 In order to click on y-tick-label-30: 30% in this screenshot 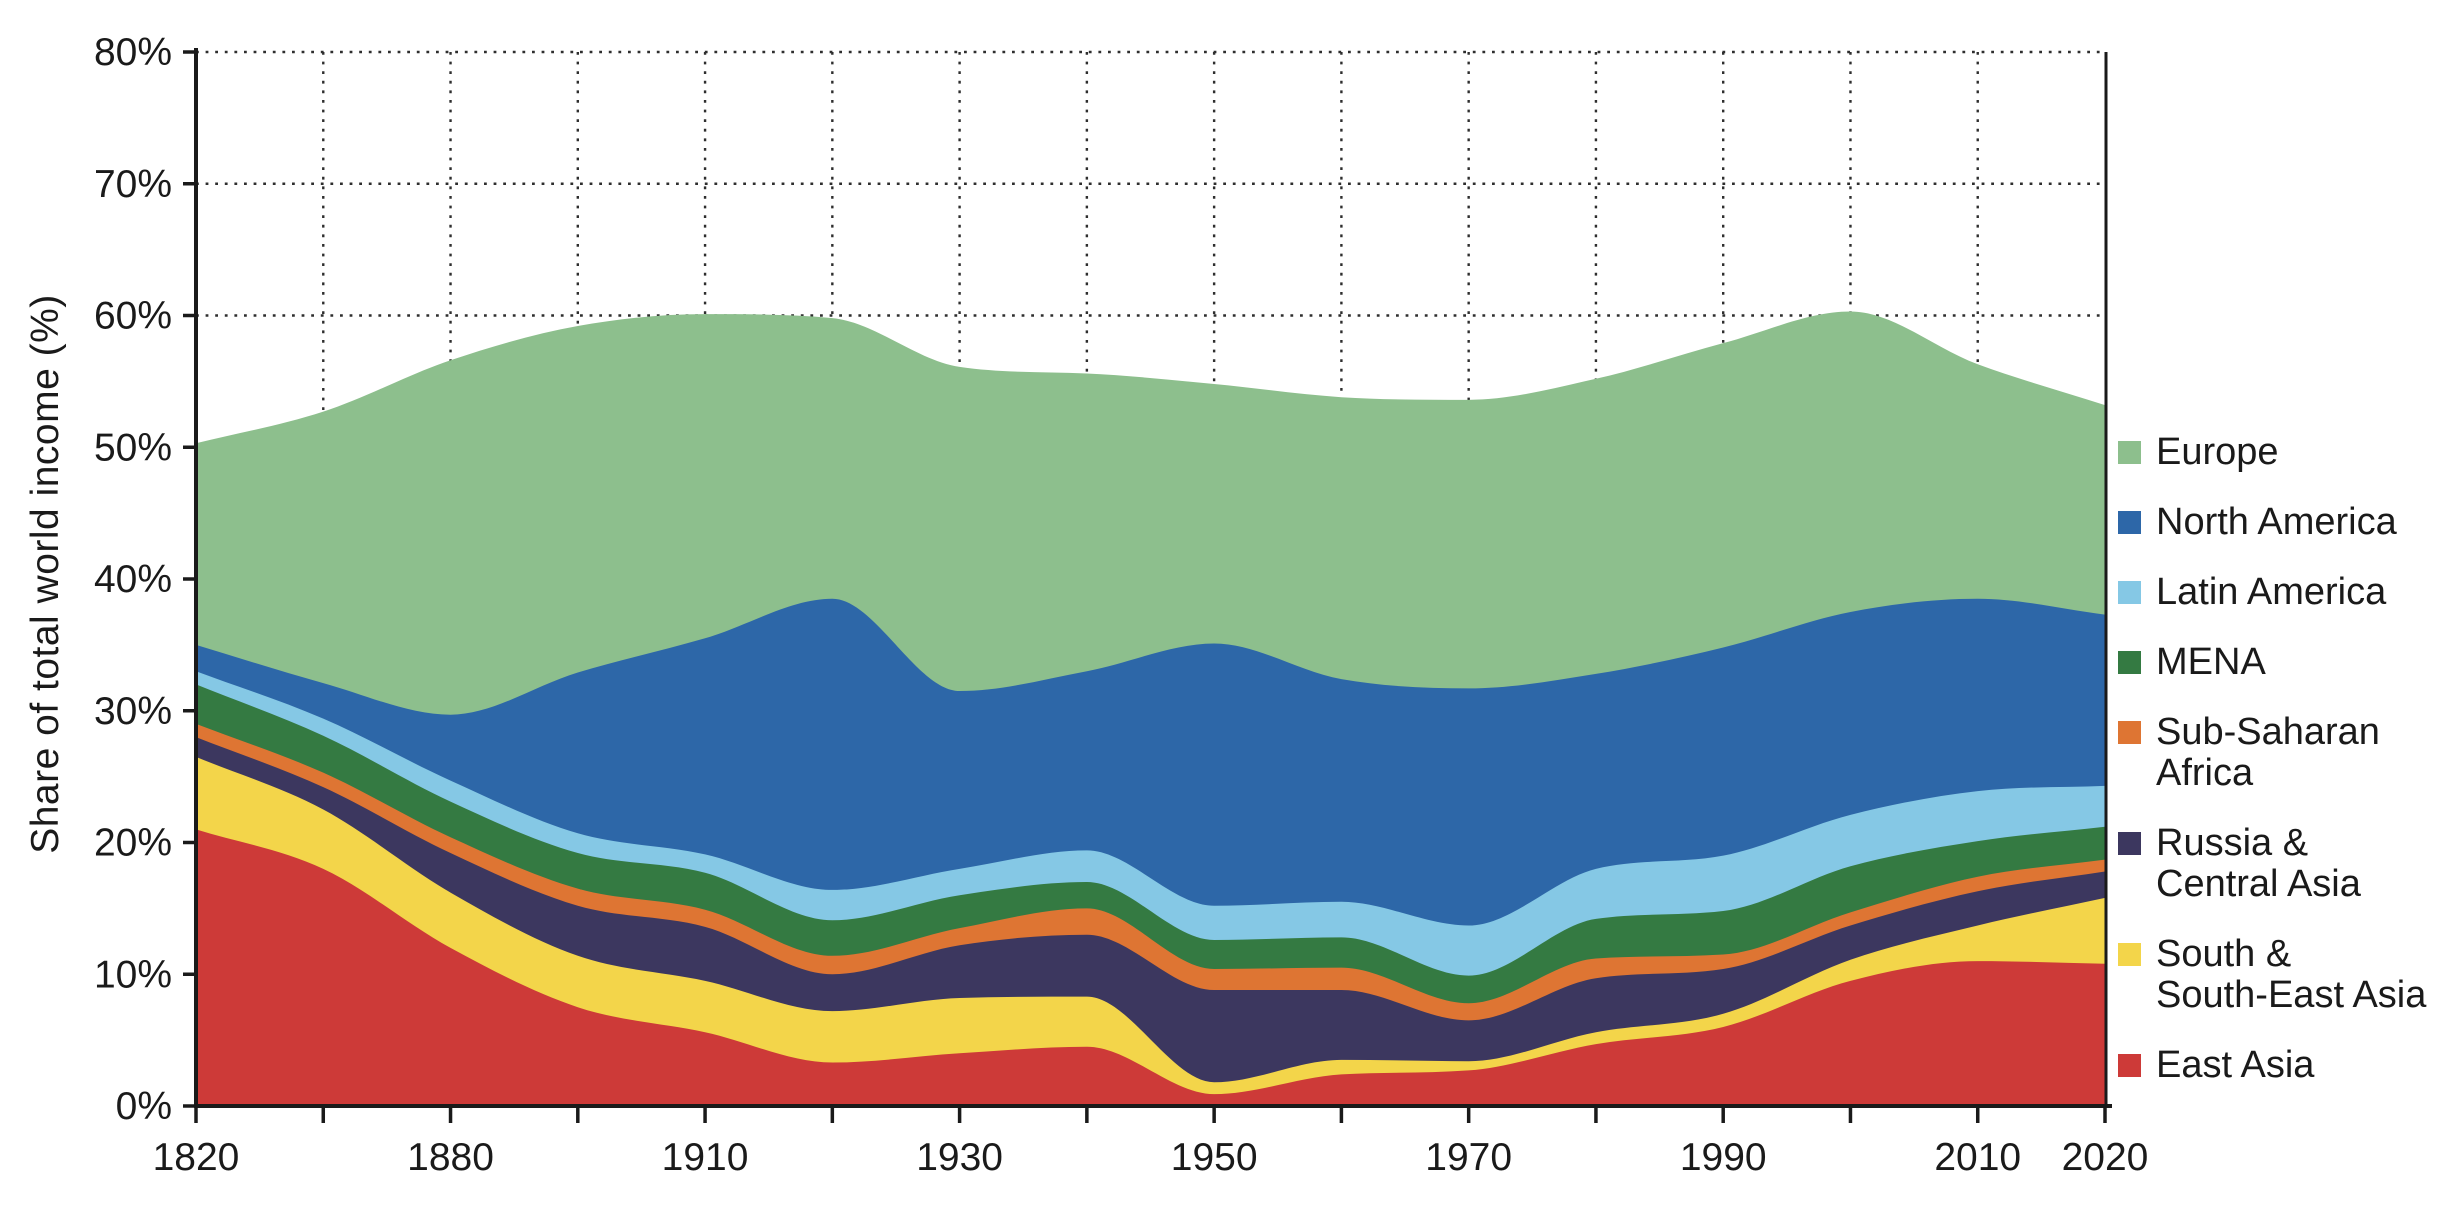, I will do `click(133, 711)`.